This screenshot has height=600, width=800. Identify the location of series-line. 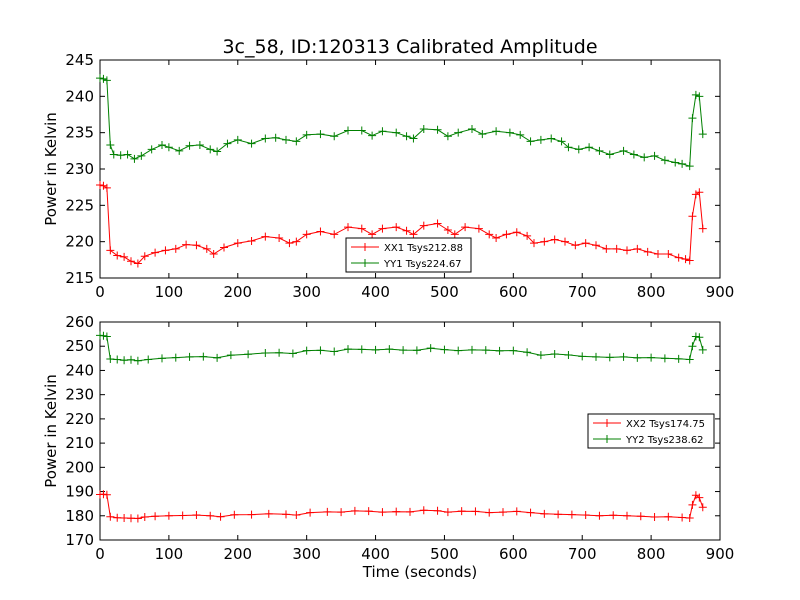
(401, 122).